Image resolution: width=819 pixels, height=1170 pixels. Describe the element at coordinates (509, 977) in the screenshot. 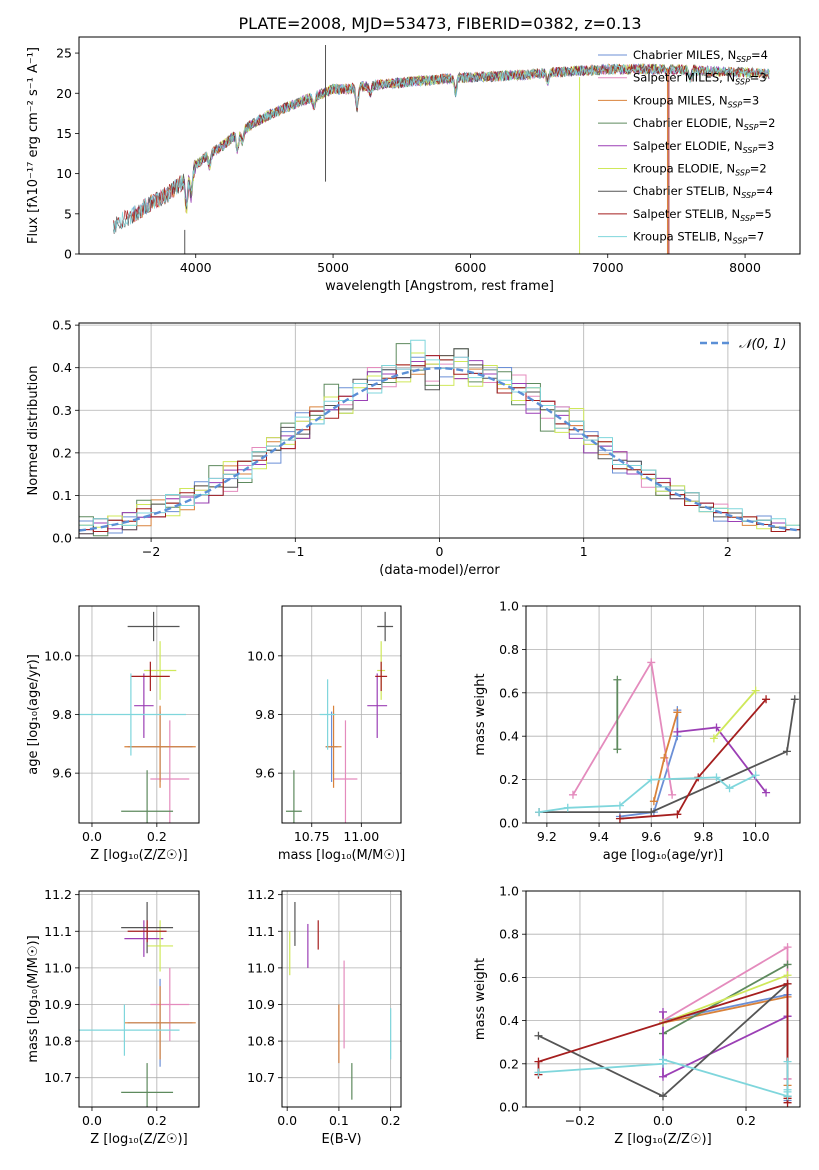

I see `y-tick-label: 0.6` at that location.